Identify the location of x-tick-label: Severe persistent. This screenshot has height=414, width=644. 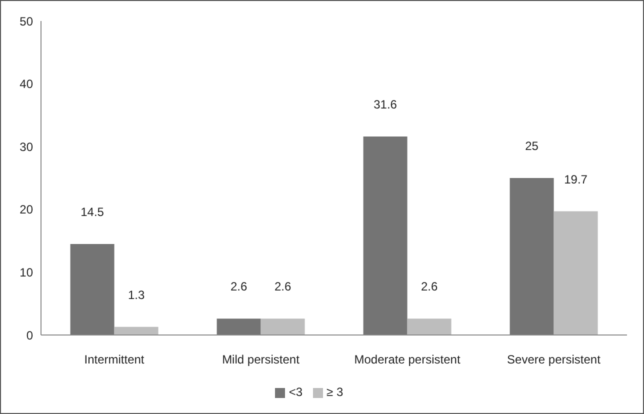
(554, 359).